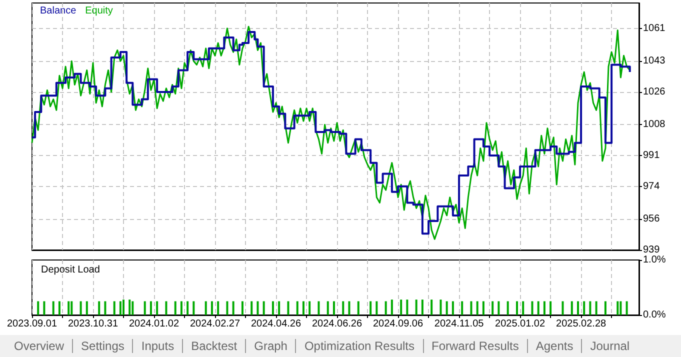 The height and width of the screenshot is (357, 681). Describe the element at coordinates (337, 324) in the screenshot. I see `x-tick-label: 2024.06.26` at that location.